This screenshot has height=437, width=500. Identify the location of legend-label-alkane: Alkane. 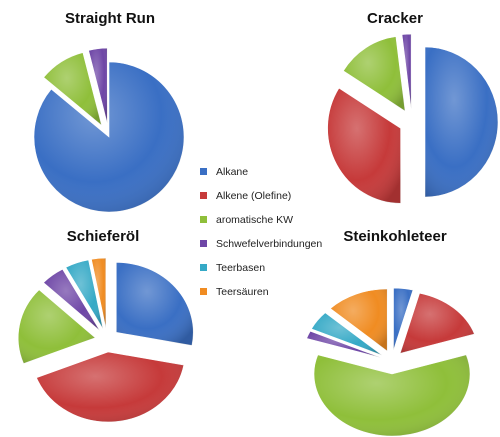
(232, 172).